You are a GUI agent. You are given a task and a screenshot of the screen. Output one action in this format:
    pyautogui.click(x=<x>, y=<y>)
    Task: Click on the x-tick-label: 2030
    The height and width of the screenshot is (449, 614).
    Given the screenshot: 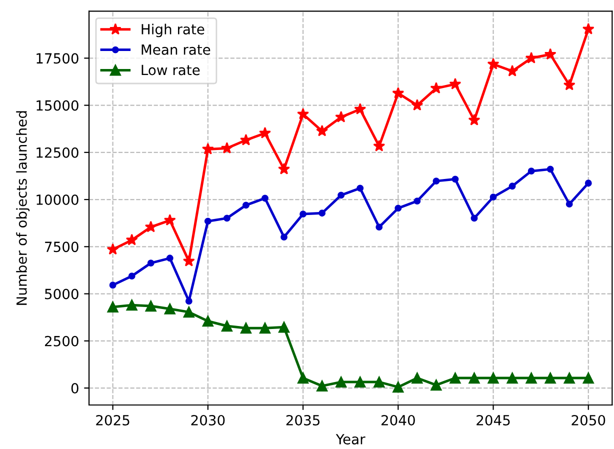 What is the action you would take?
    pyautogui.click(x=208, y=420)
    